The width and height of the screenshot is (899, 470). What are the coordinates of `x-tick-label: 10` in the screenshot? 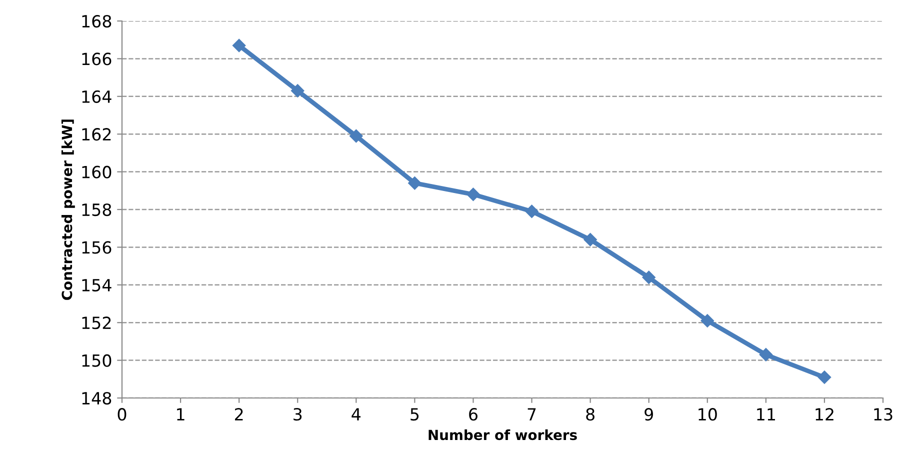 It's located at (707, 414).